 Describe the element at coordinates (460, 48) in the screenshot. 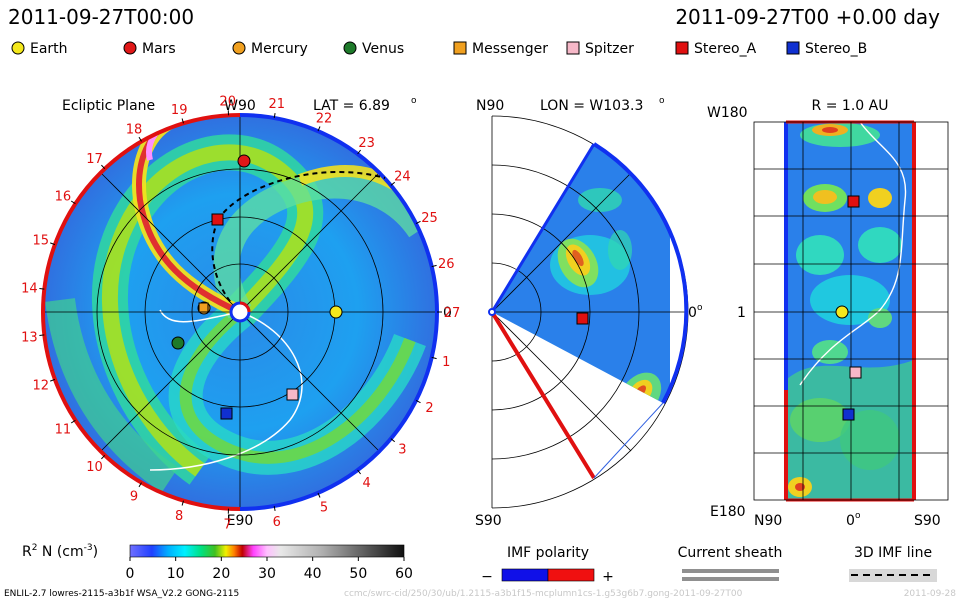

I see `legend-messenger-icon` at that location.